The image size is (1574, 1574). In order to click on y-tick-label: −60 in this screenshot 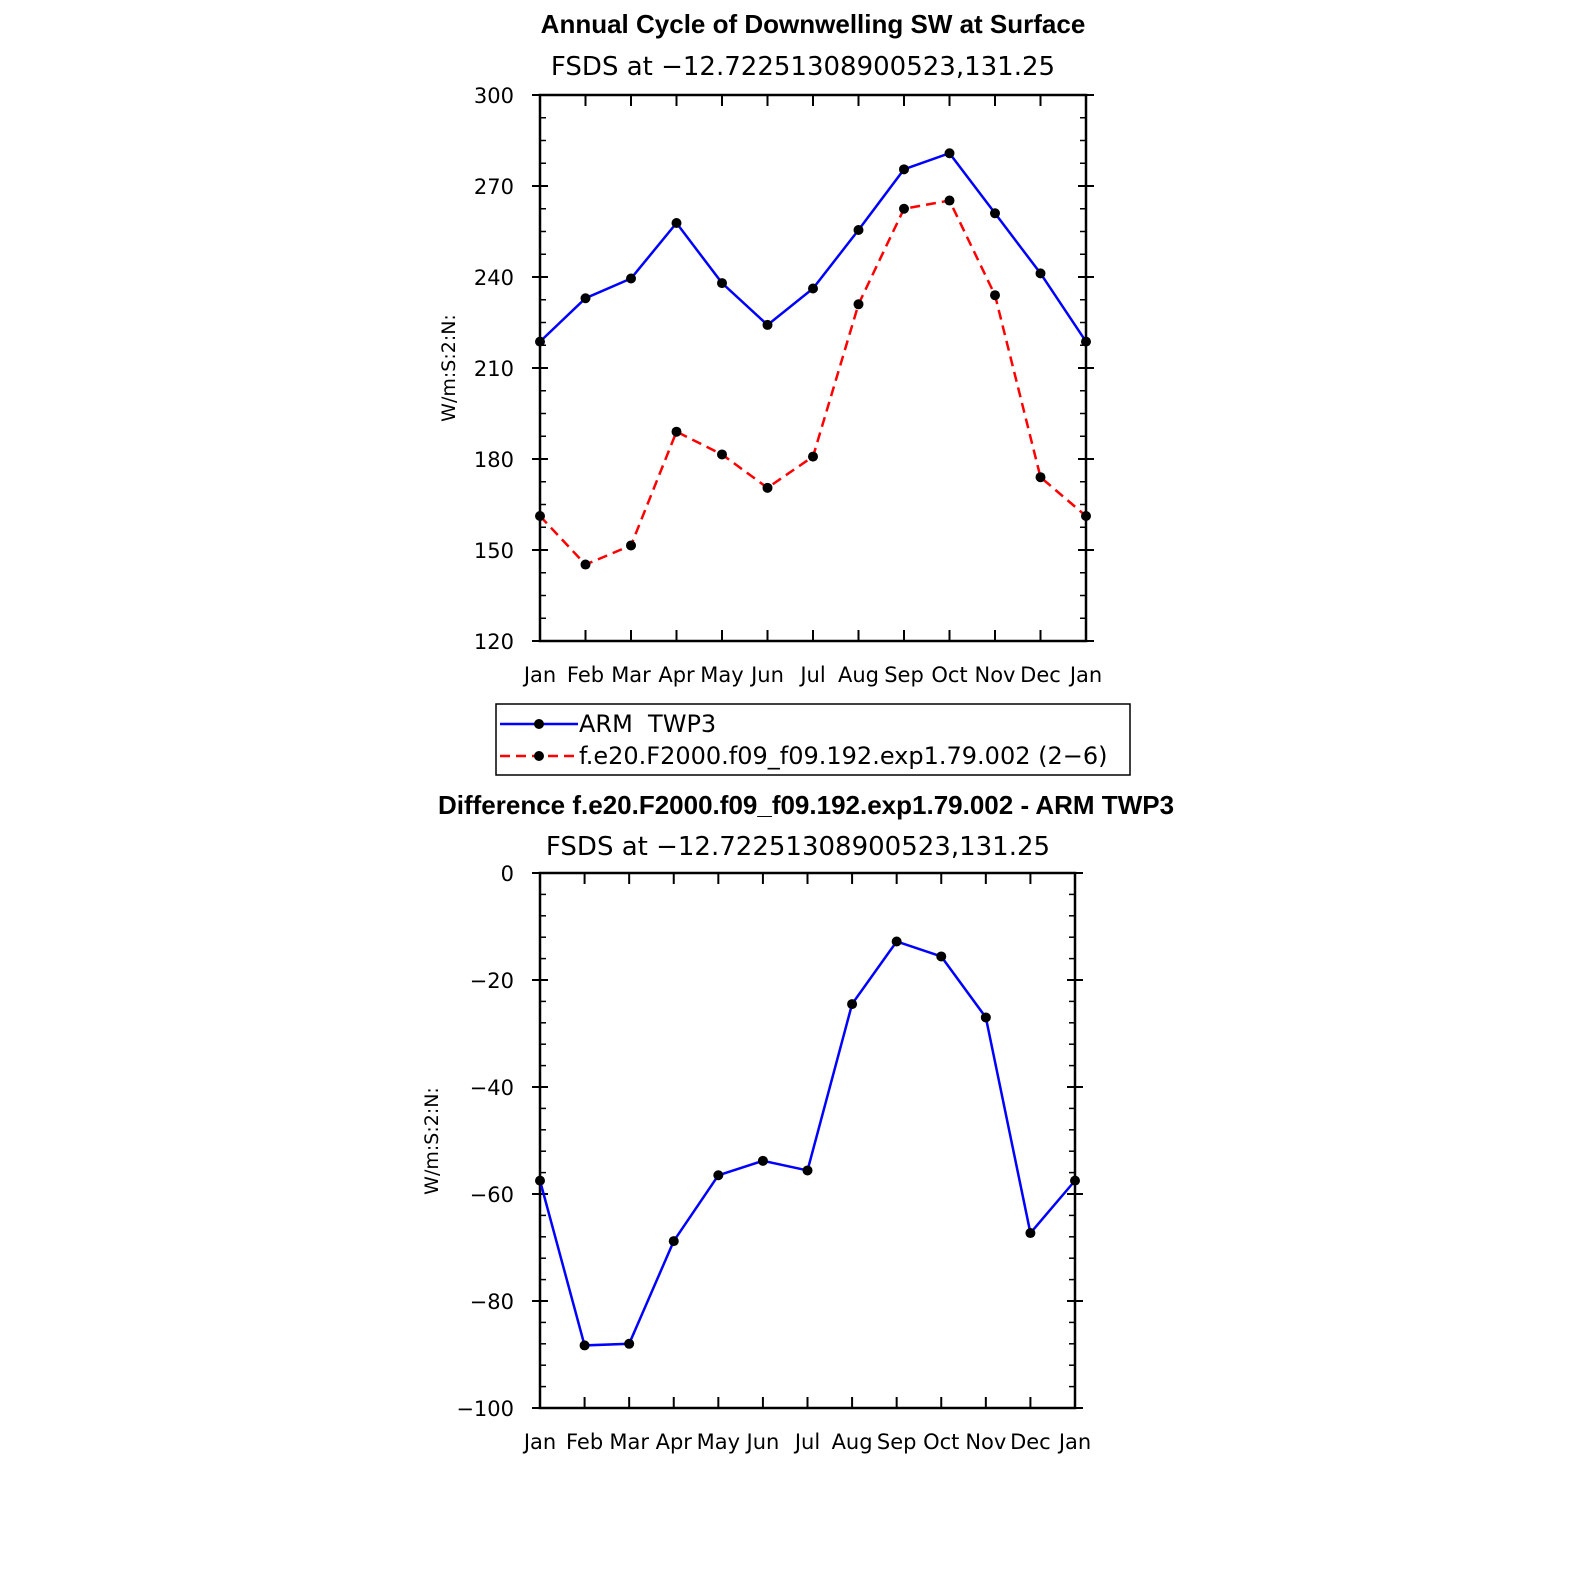, I will do `click(492, 1195)`.